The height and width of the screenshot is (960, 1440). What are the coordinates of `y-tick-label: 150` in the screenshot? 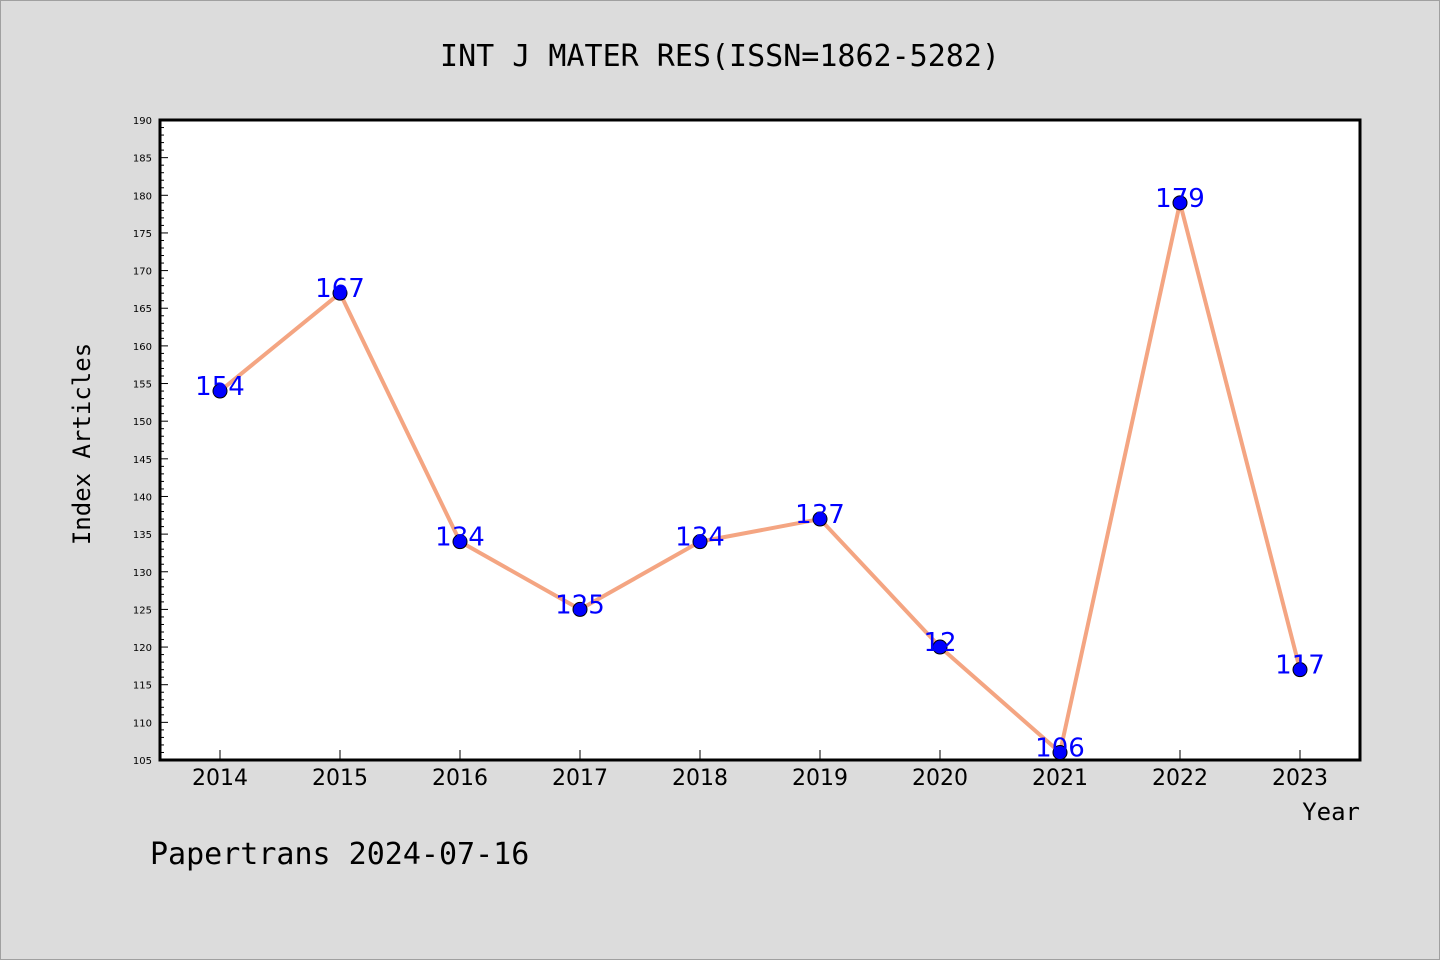 It's located at (142, 422).